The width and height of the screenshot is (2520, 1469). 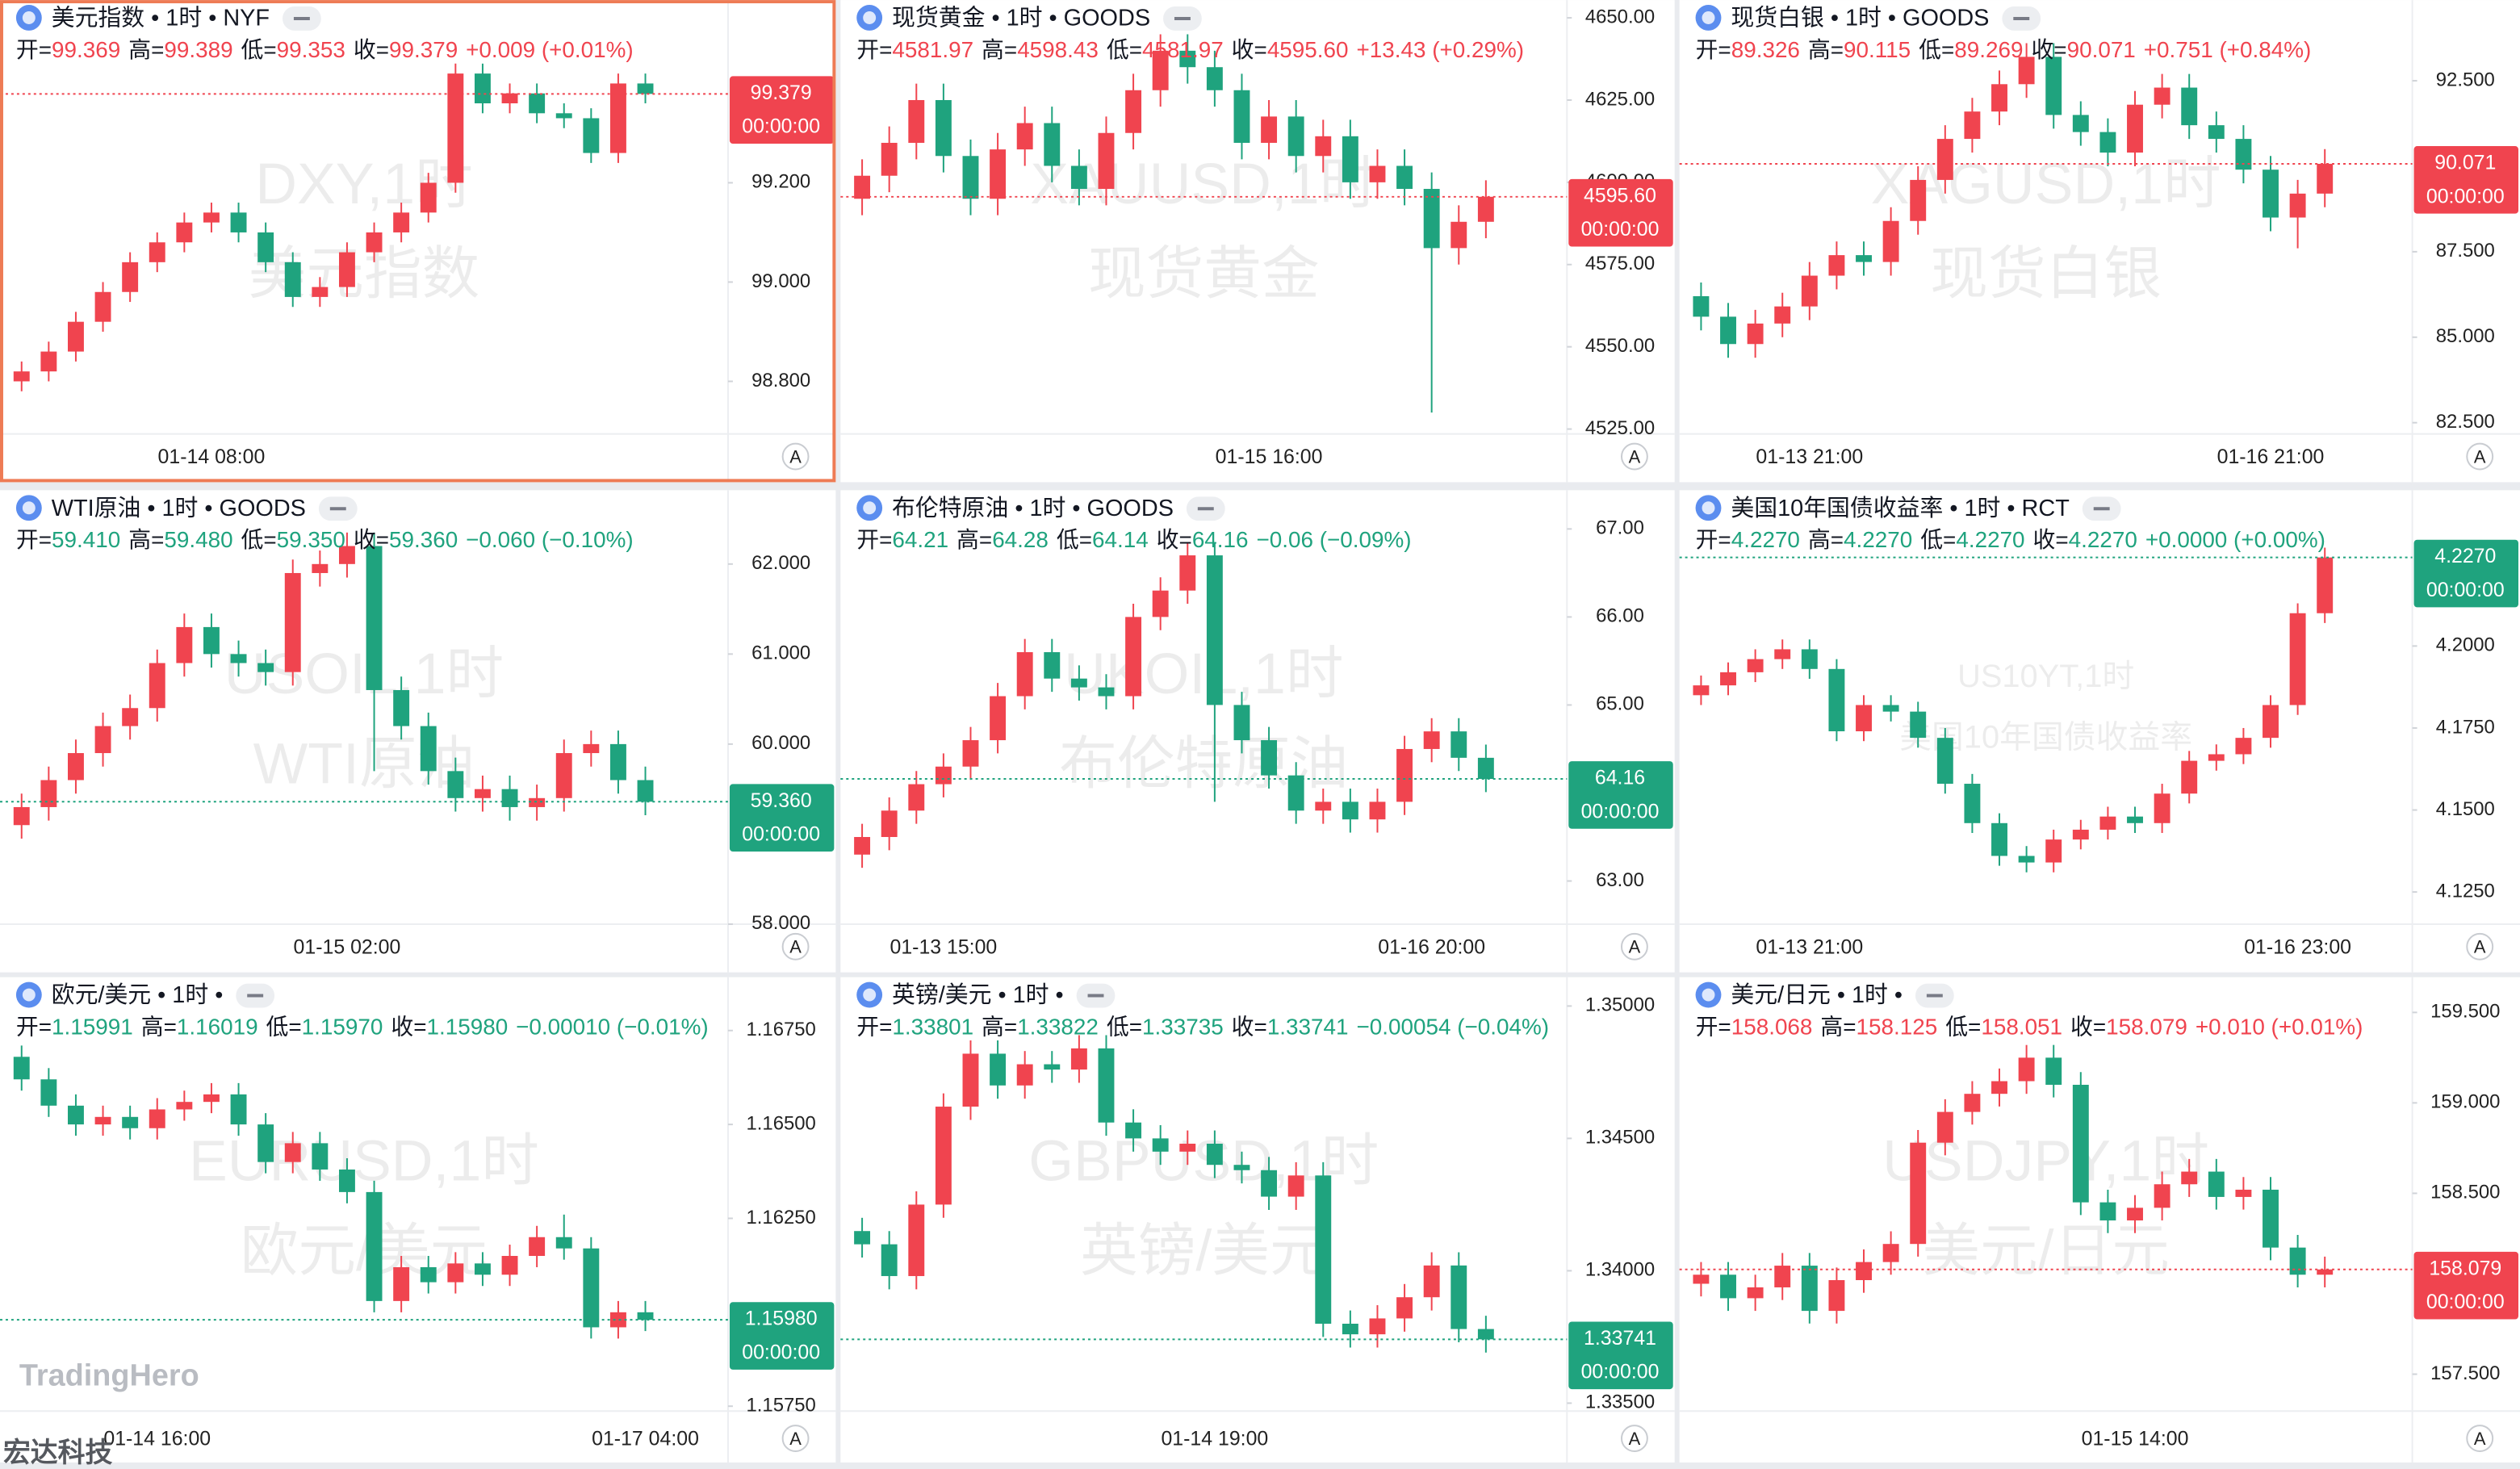 What do you see at coordinates (146, 49) in the screenshot?
I see `ohlc-label: 高=` at bounding box center [146, 49].